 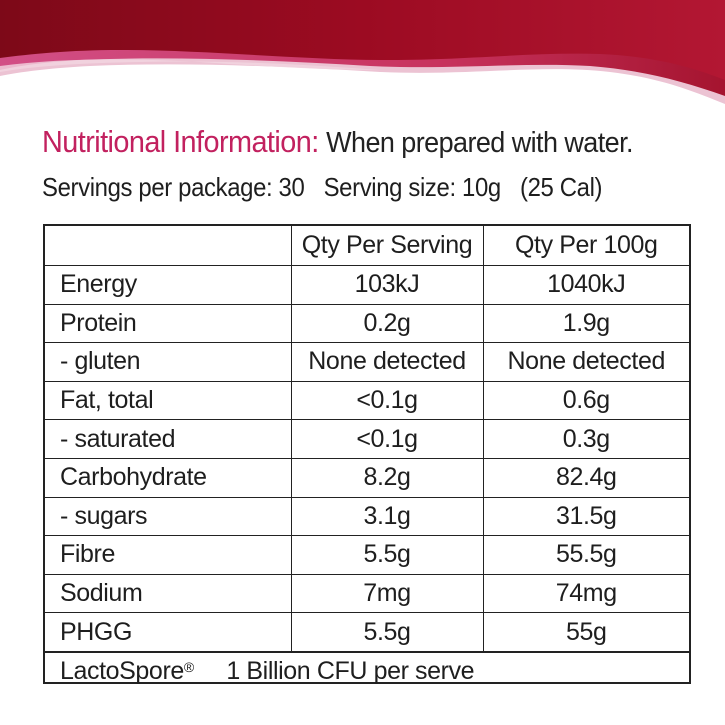 What do you see at coordinates (168, 285) in the screenshot?
I see `nutrient-name: Energy` at bounding box center [168, 285].